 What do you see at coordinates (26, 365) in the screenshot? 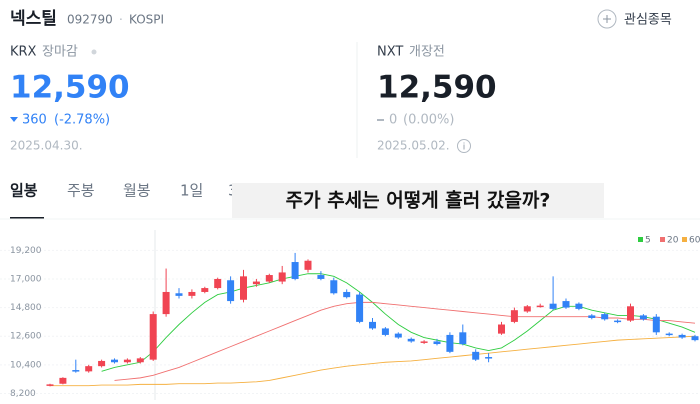
I see `y-tick-label: 10,400` at bounding box center [26, 365].